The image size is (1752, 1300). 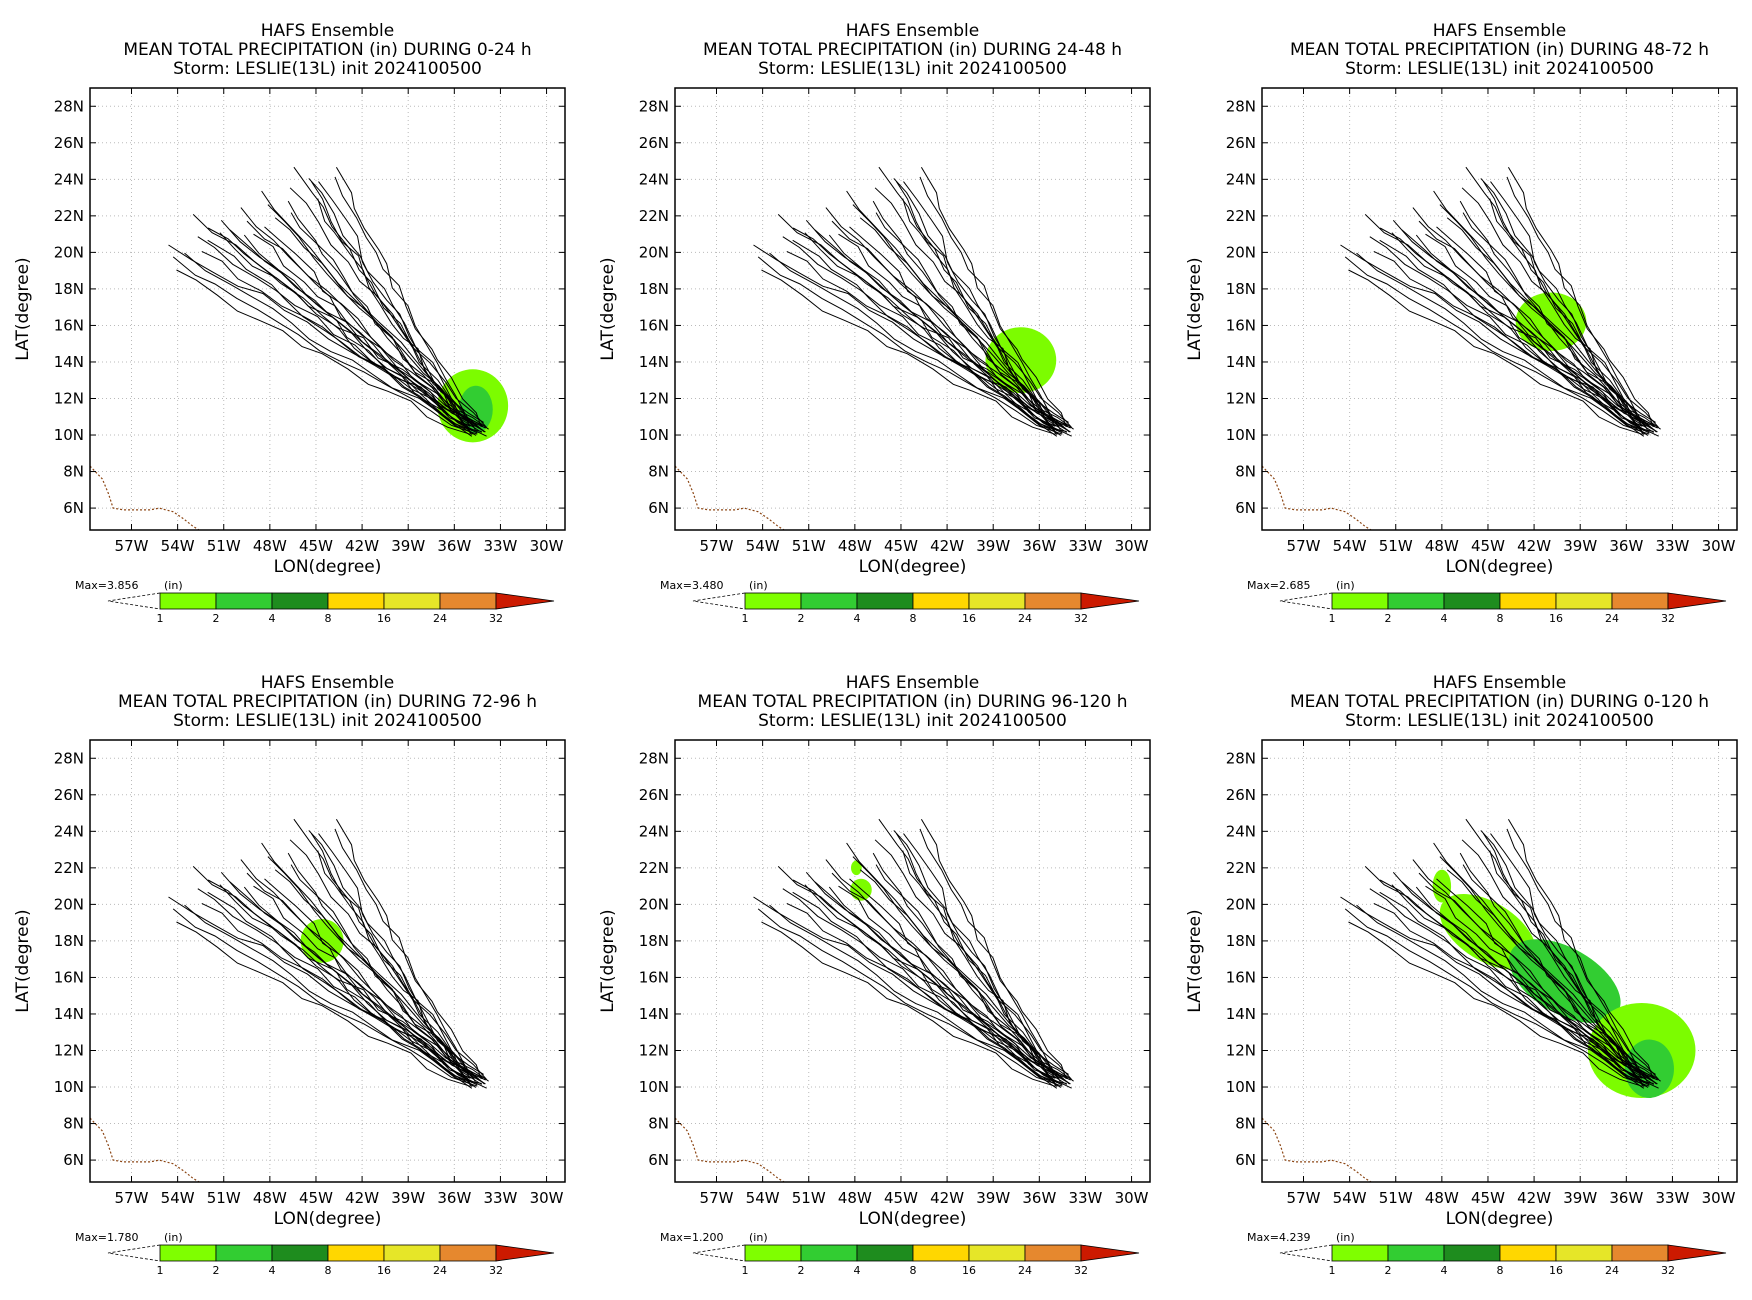 What do you see at coordinates (691, 585) in the screenshot?
I see `max-label: Max=3.480` at bounding box center [691, 585].